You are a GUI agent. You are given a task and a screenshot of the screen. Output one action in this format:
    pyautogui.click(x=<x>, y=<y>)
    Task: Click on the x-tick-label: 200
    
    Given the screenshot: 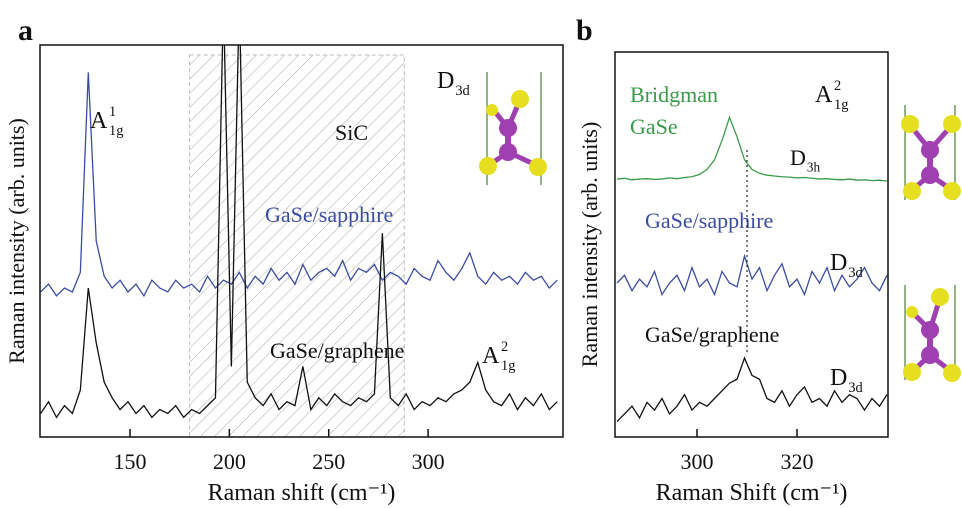 What is the action you would take?
    pyautogui.click(x=229, y=461)
    